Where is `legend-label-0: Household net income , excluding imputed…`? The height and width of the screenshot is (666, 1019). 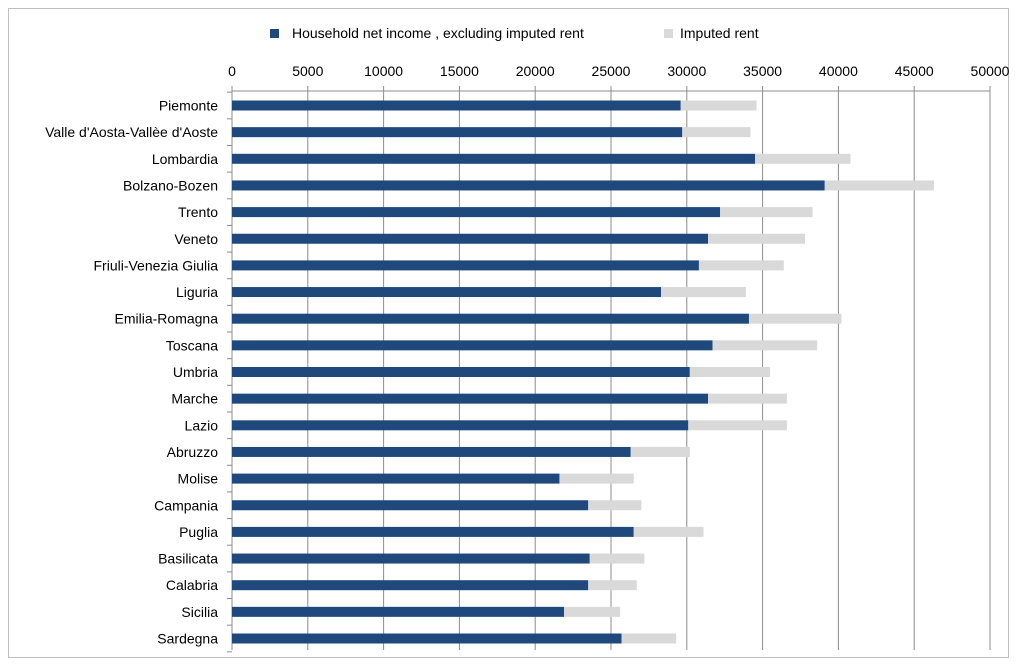 legend-label-0: Household net income , excluding imputed… is located at coordinates (438, 33).